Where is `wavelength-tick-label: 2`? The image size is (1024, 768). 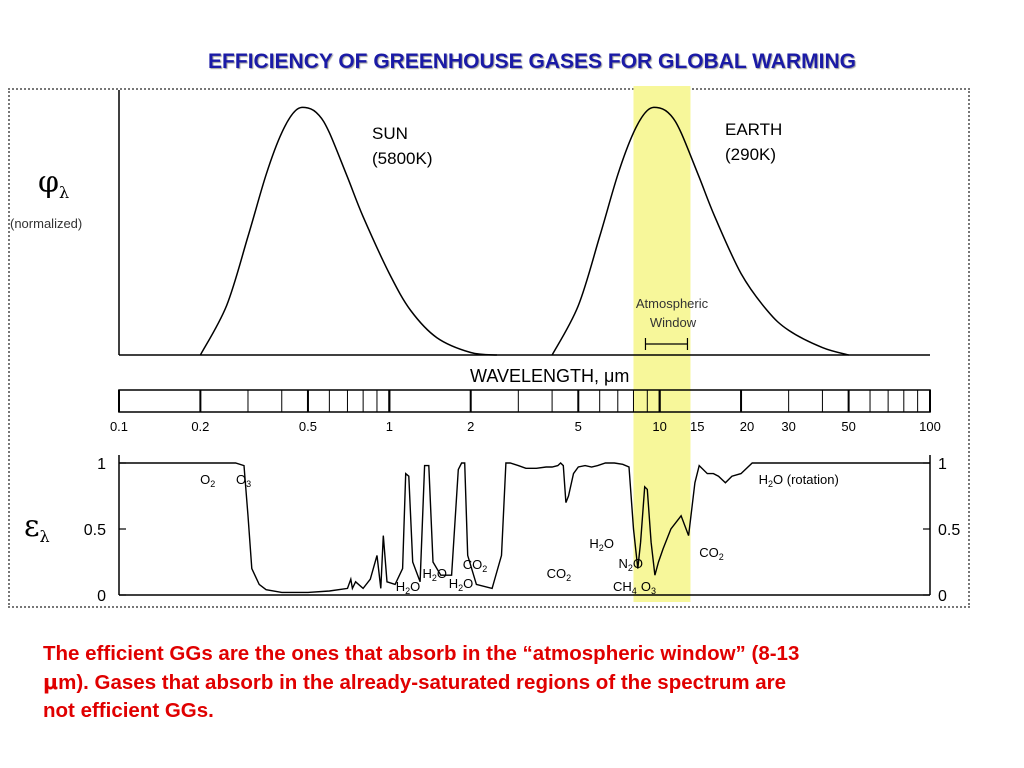 wavelength-tick-label: 2 is located at coordinates (470, 426).